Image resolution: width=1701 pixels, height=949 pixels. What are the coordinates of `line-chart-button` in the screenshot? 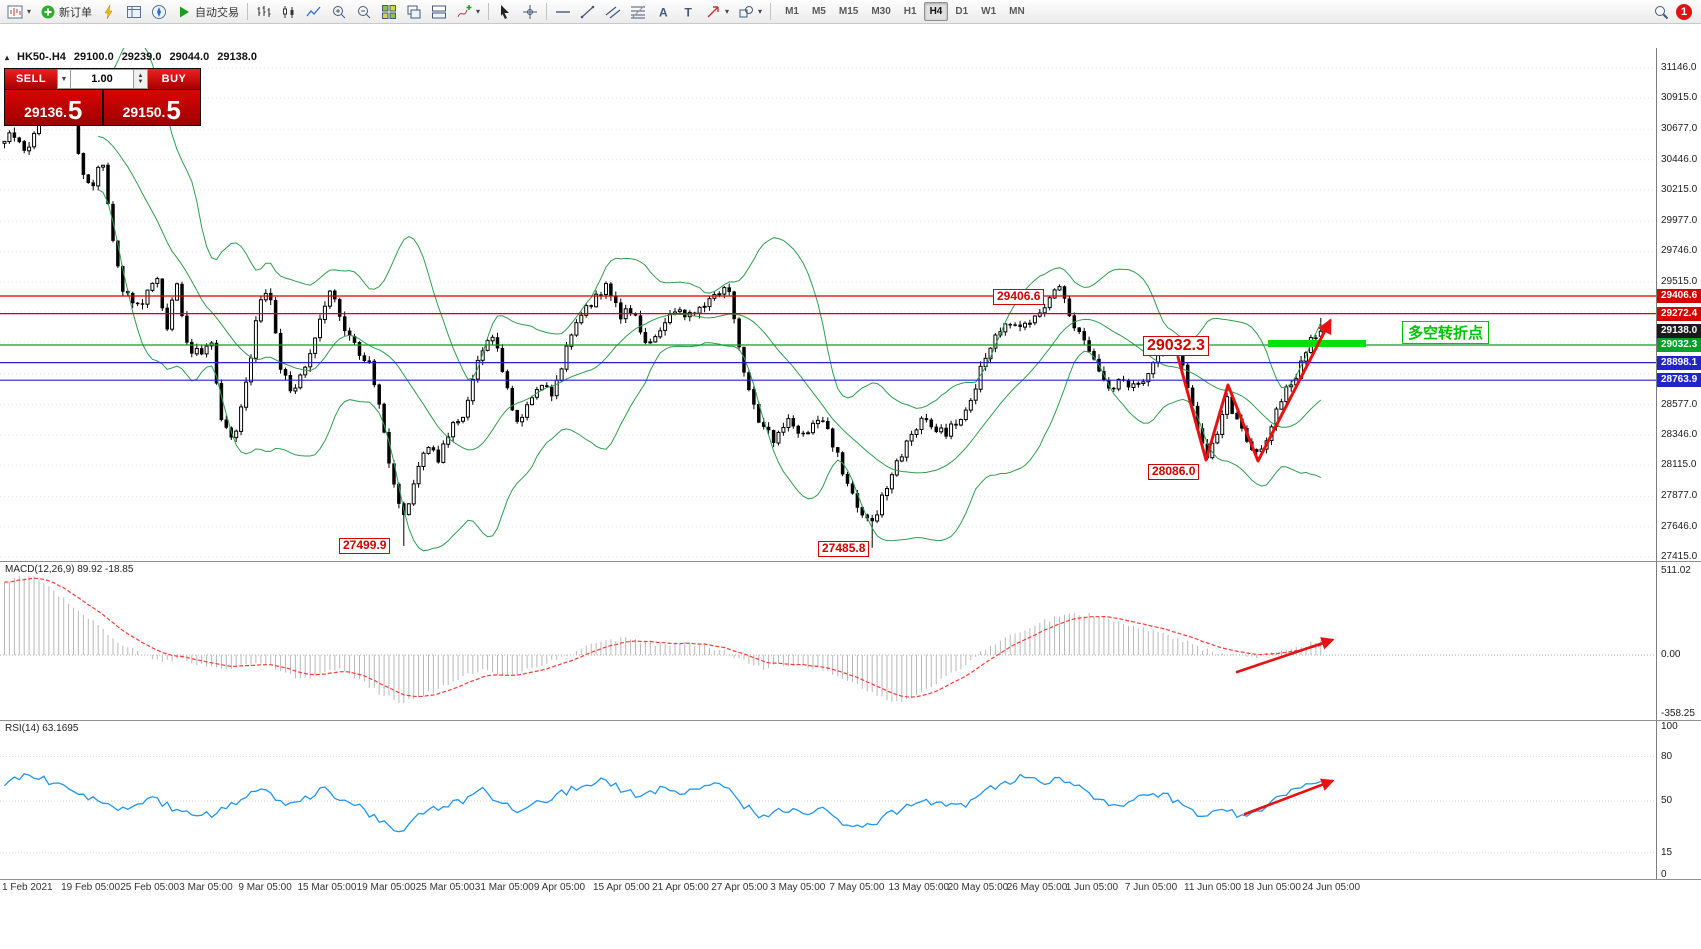 It's located at (314, 12).